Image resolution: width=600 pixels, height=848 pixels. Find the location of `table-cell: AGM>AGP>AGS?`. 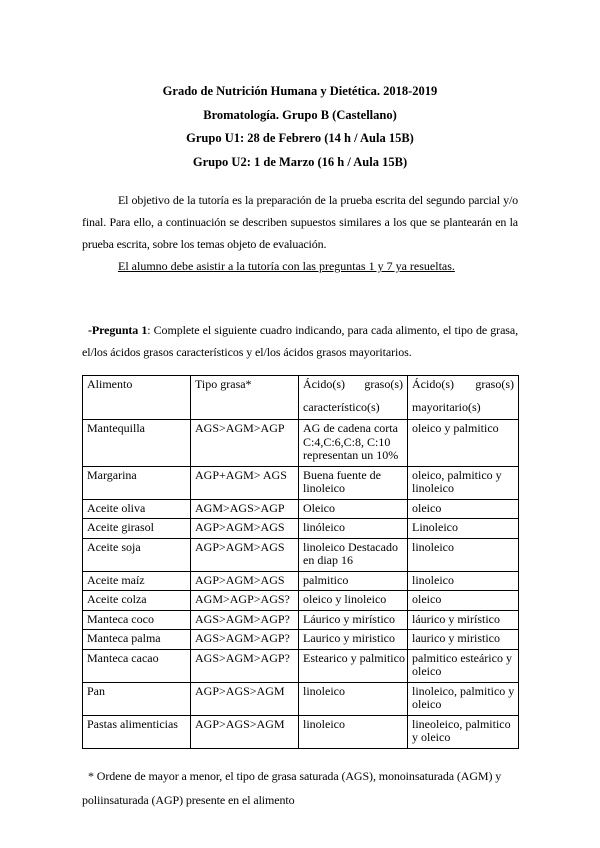

table-cell: AGM>AGP>AGS? is located at coordinates (244, 600).